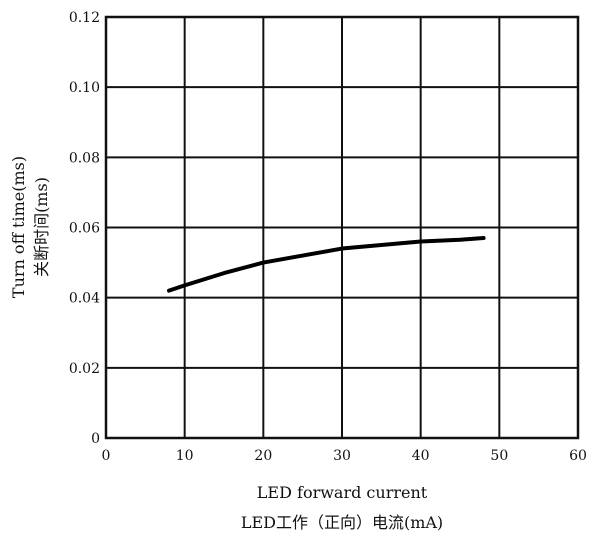 Image resolution: width=592 pixels, height=535 pixels. I want to click on x-tick-label: 60, so click(578, 456).